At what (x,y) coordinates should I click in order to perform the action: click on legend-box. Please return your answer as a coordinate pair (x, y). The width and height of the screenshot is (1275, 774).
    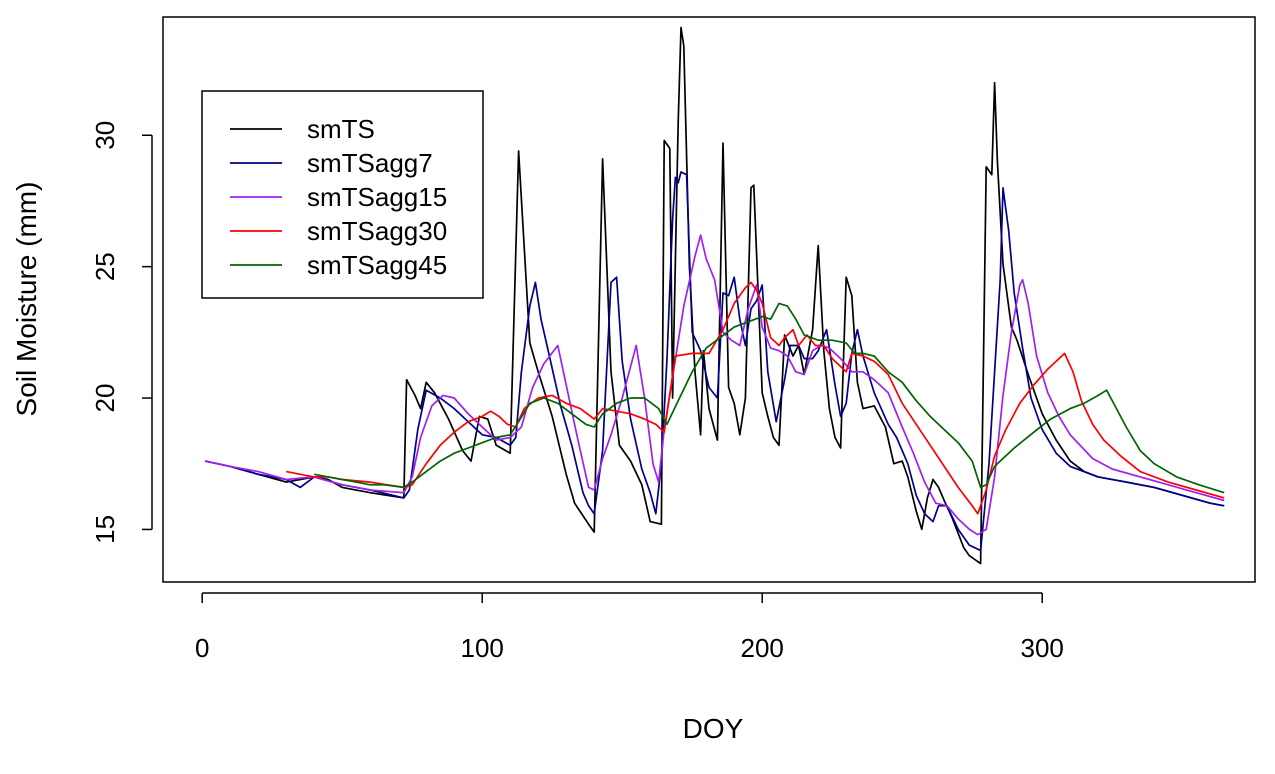
    Looking at the image, I should click on (342, 194).